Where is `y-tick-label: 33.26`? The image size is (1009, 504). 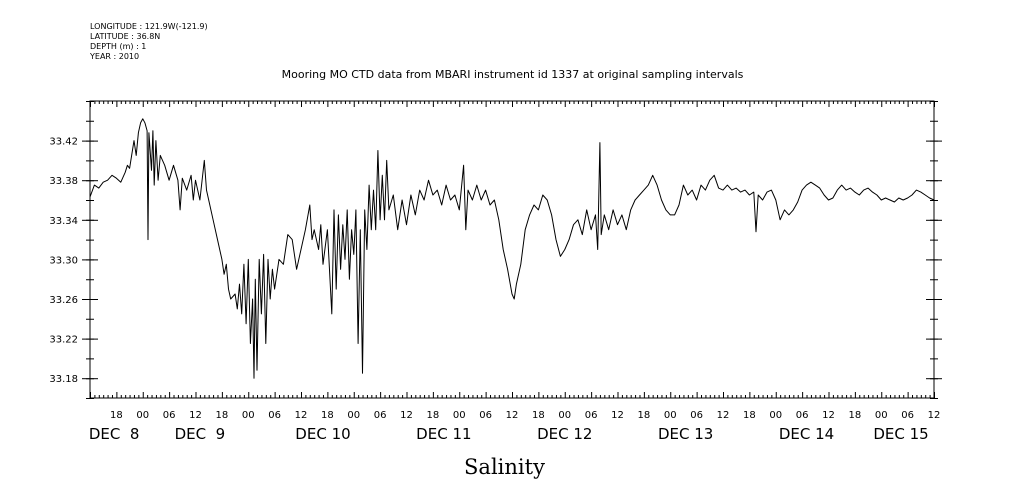
y-tick-label: 33.26 is located at coordinates (63, 300).